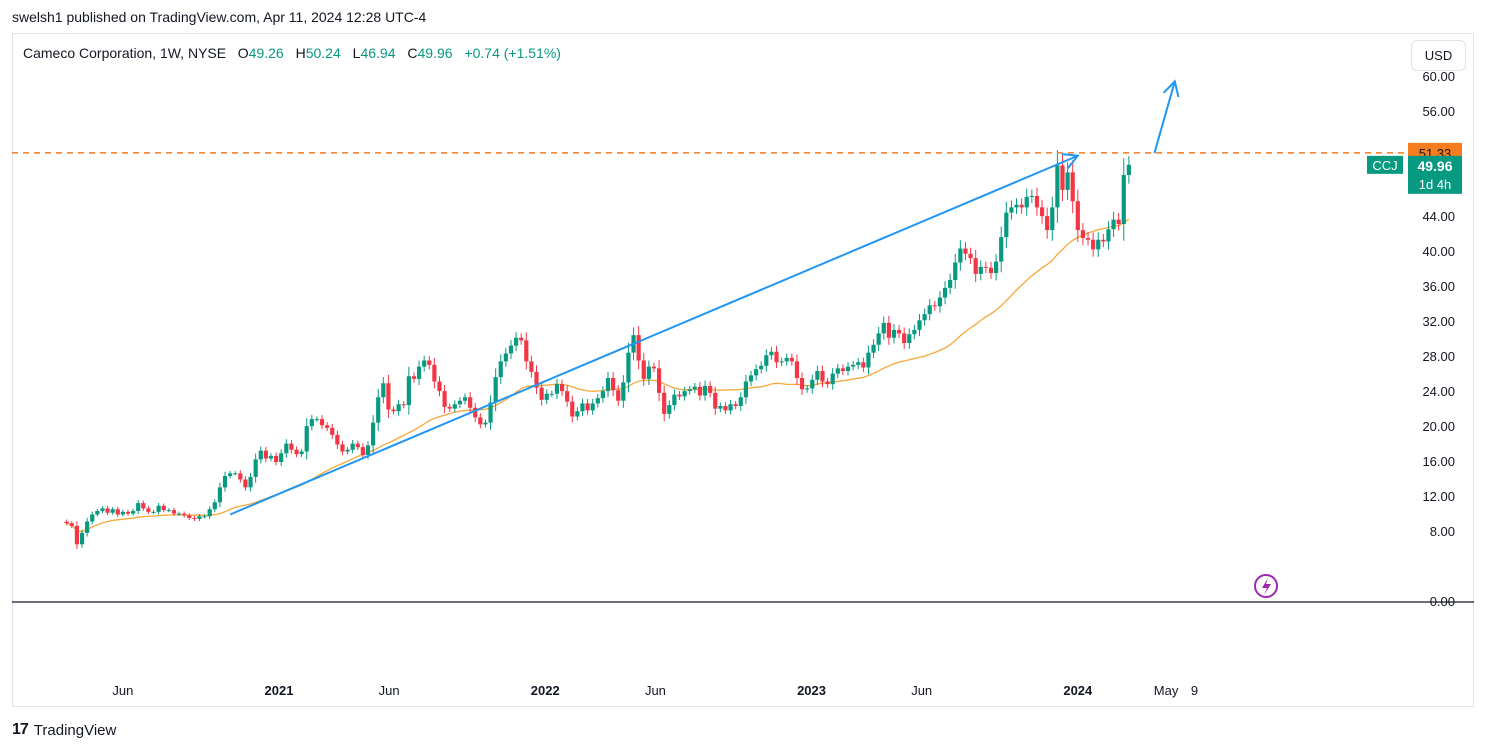 Image resolution: width=1486 pixels, height=752 pixels. What do you see at coordinates (125, 53) in the screenshot?
I see `symbol-name: Cameco Corporation, 1W, NYSE` at bounding box center [125, 53].